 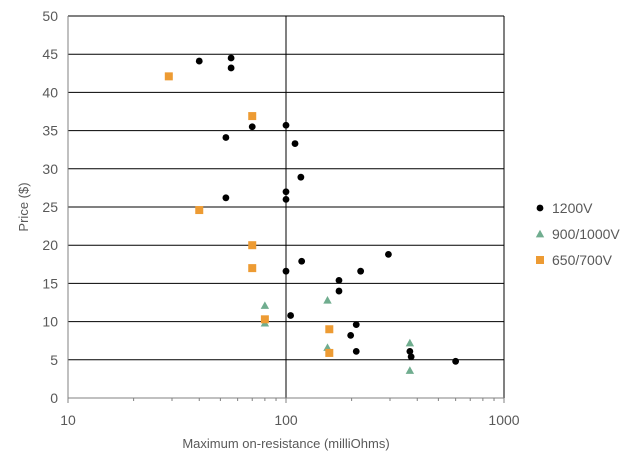 What do you see at coordinates (50, 16) in the screenshot?
I see `y-tick-label: 50` at bounding box center [50, 16].